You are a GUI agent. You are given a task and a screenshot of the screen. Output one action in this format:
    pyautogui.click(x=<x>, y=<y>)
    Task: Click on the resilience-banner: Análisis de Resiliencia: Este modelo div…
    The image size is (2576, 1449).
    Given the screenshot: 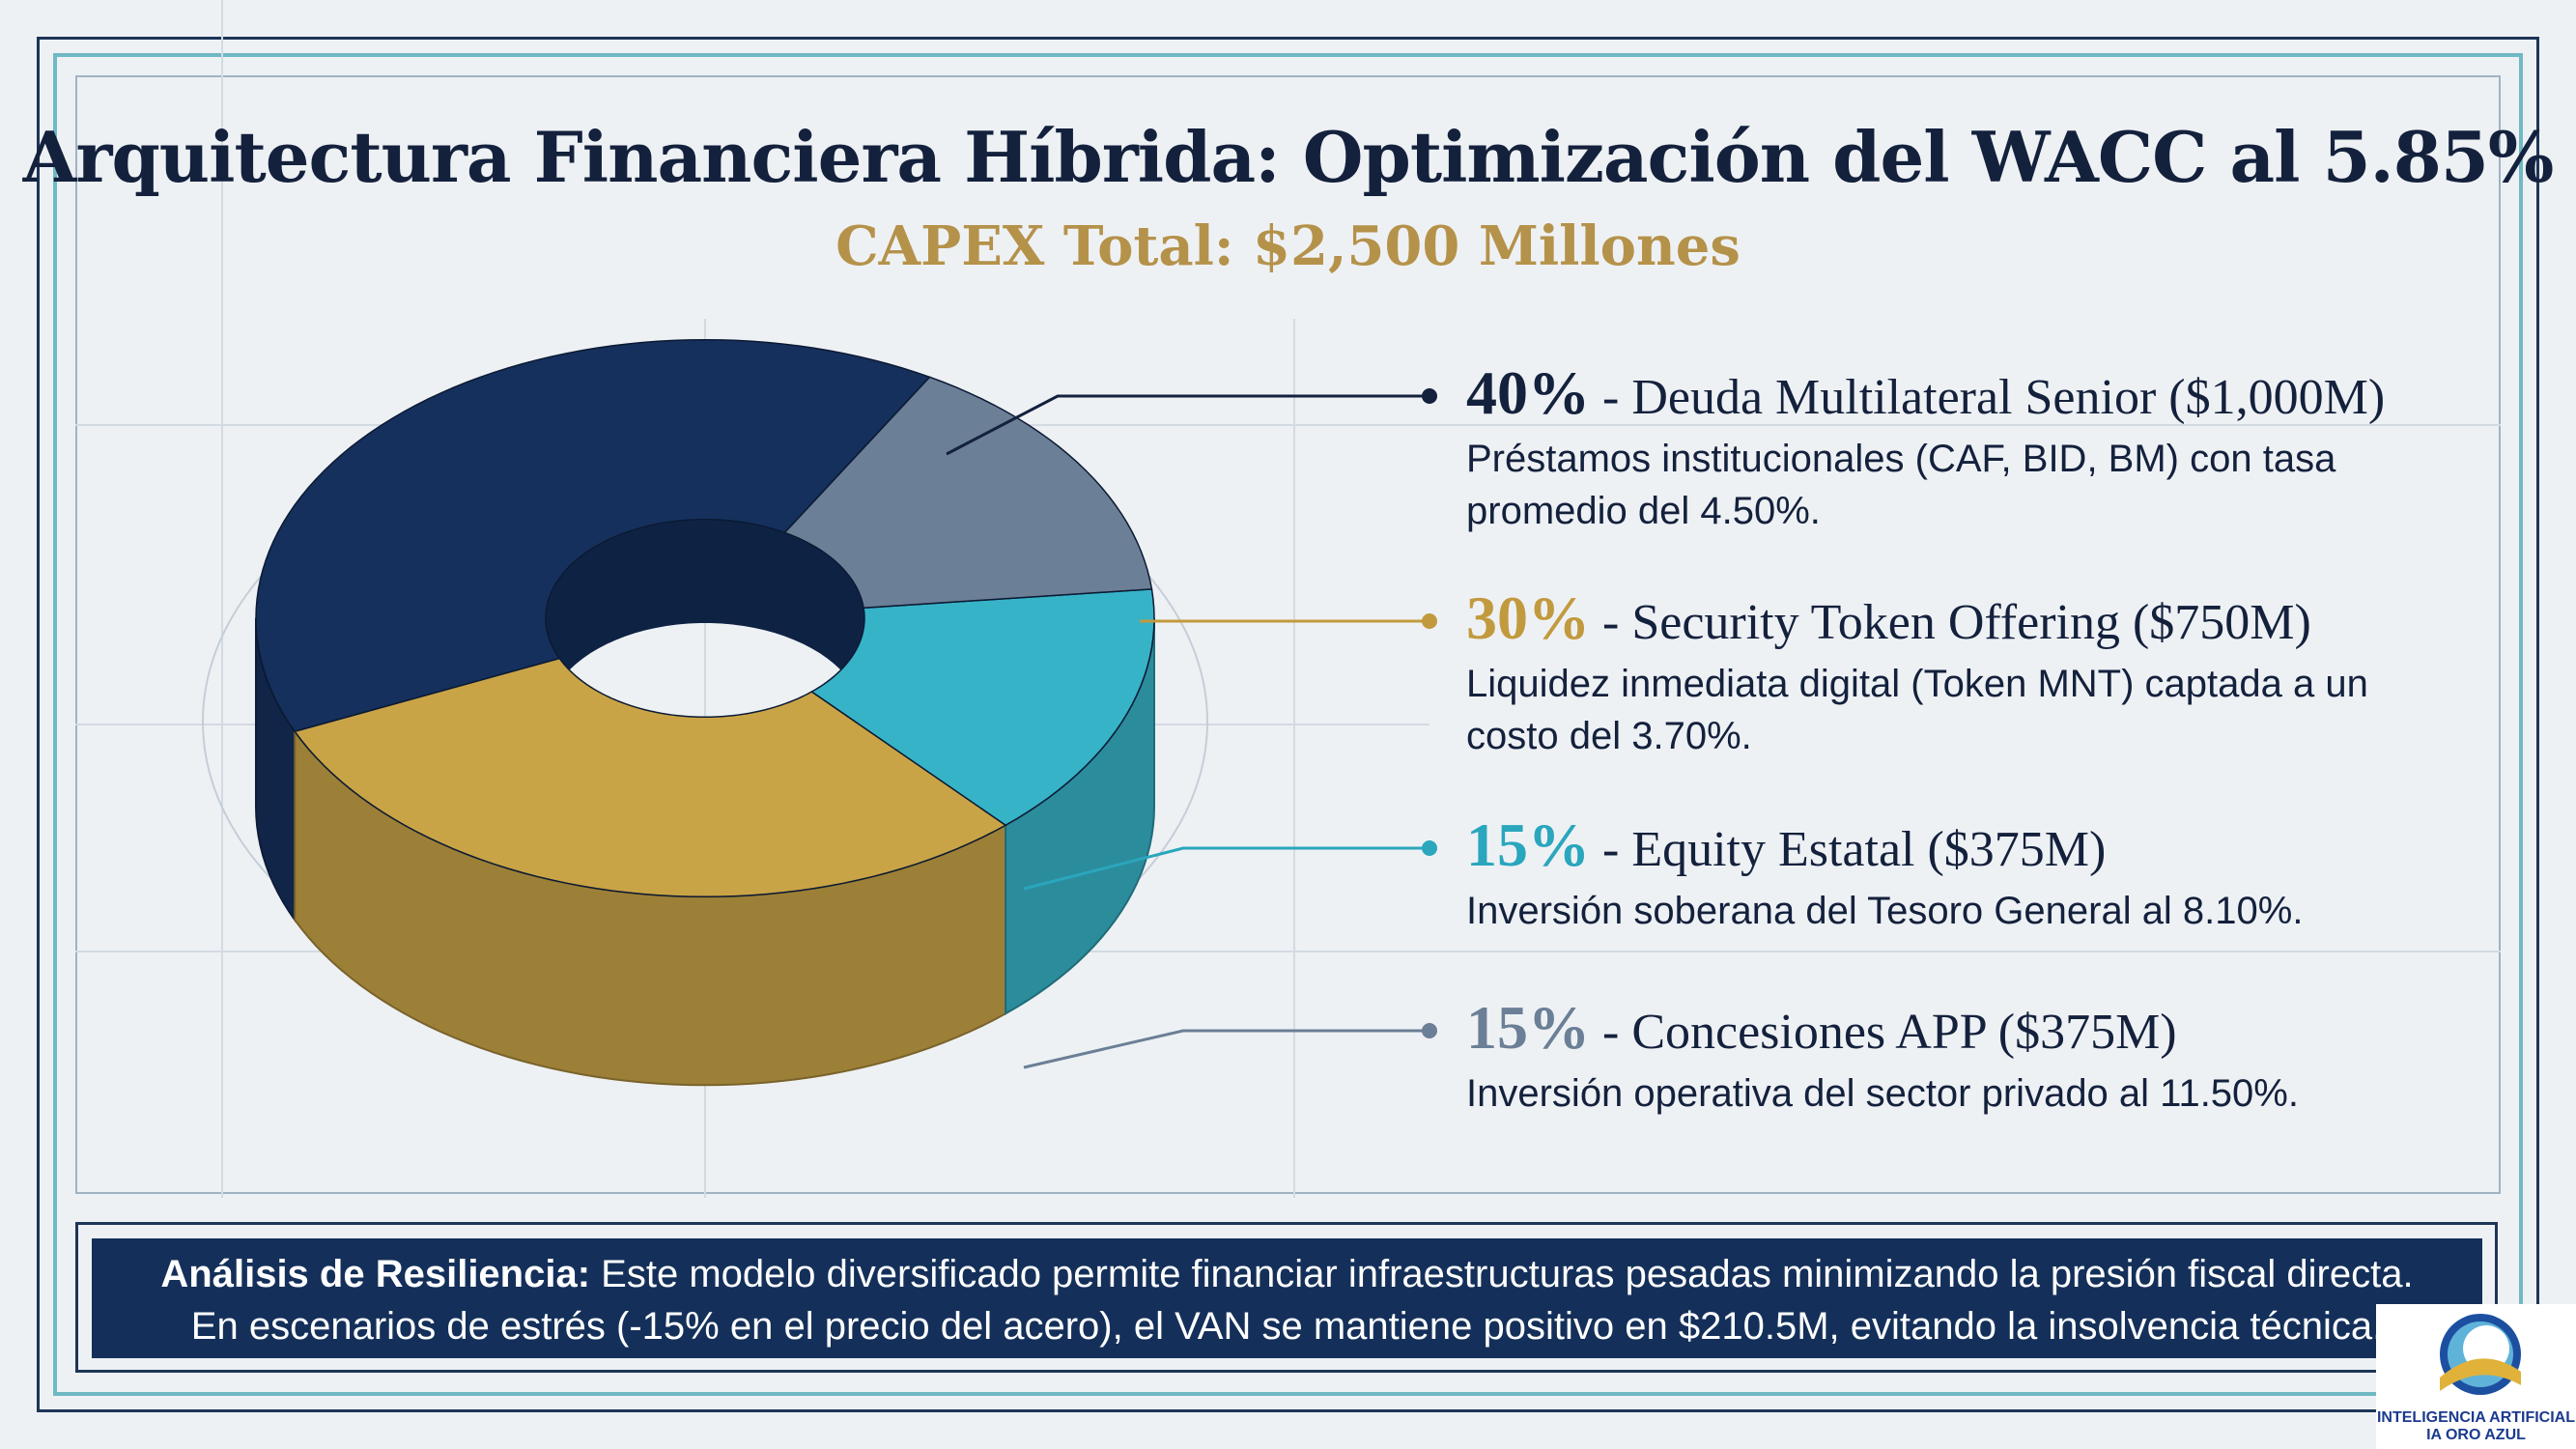 What is the action you would take?
    pyautogui.click(x=1287, y=1298)
    